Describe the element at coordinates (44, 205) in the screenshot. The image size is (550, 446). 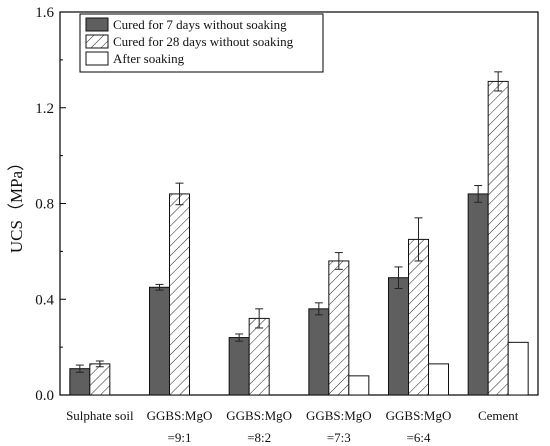
I see `y-tick-label: 0.8` at that location.